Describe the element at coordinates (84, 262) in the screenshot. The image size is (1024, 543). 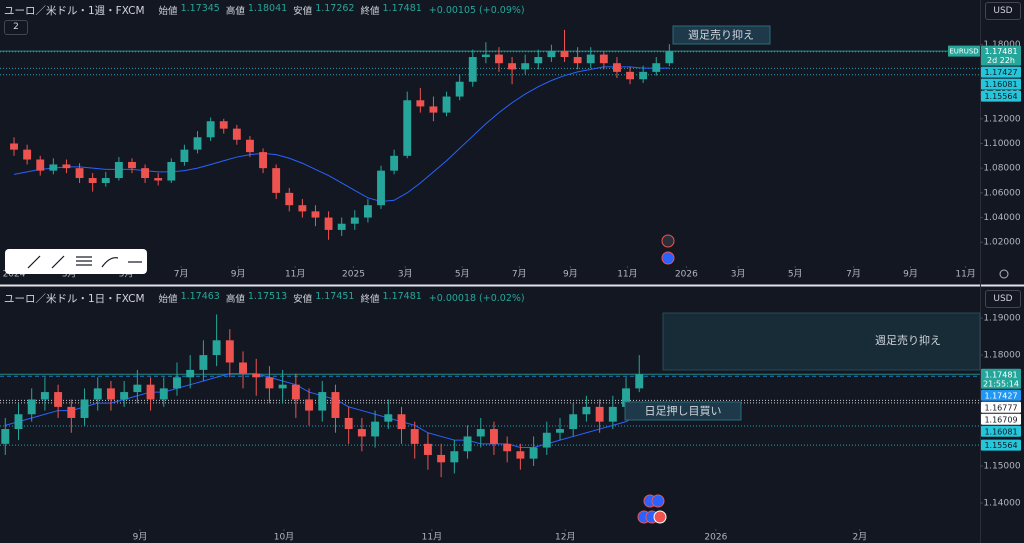
I see `toolbar-icons` at that location.